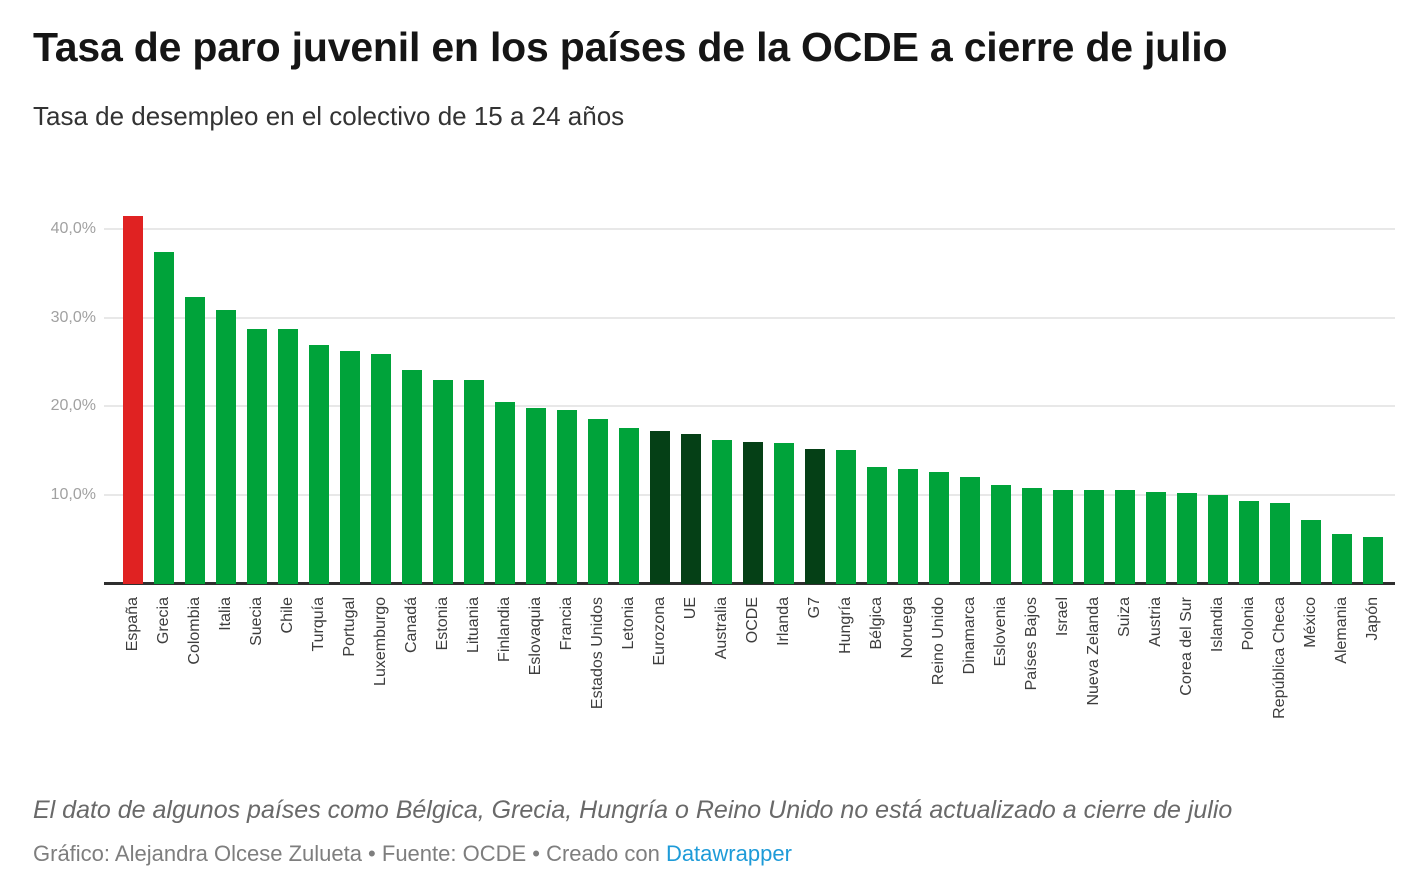 Image resolution: width=1416 pixels, height=896 pixels. I want to click on y-tick-label-10: 10,0%, so click(73, 494).